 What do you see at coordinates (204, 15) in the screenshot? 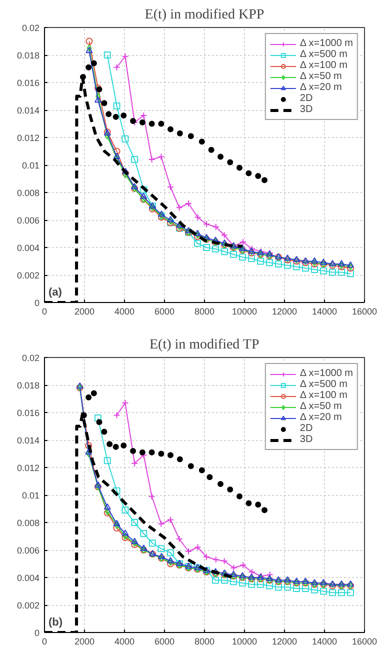
I see `chart-title: E(t) in modified KPP` at bounding box center [204, 15].